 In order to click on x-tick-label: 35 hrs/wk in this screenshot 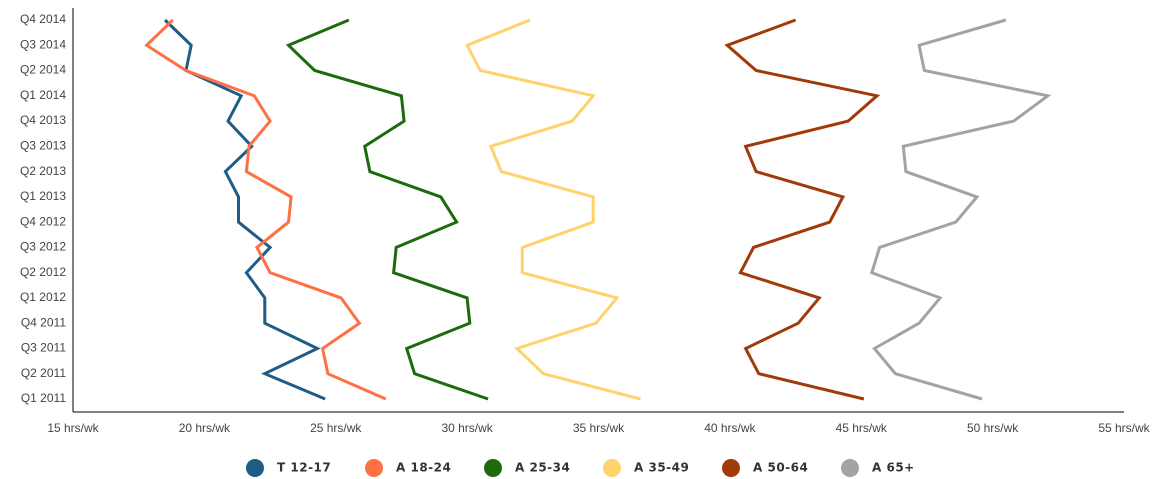, I will do `click(599, 428)`.